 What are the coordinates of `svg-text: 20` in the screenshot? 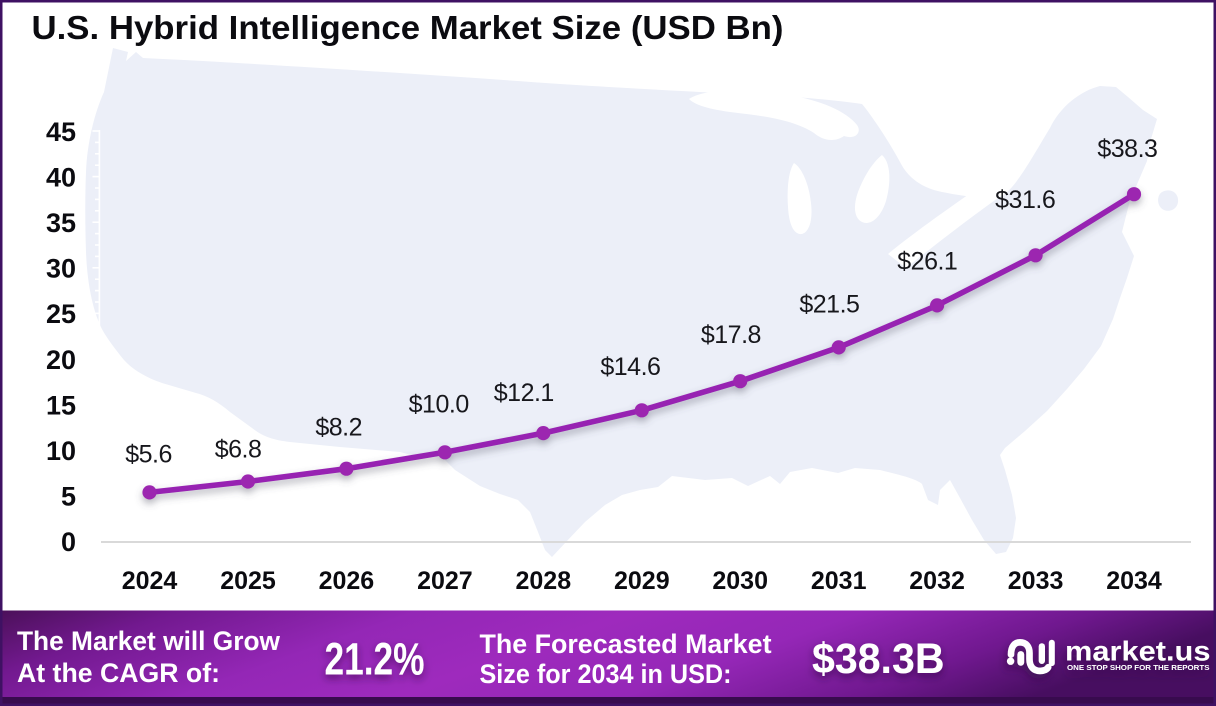 It's located at (61, 360).